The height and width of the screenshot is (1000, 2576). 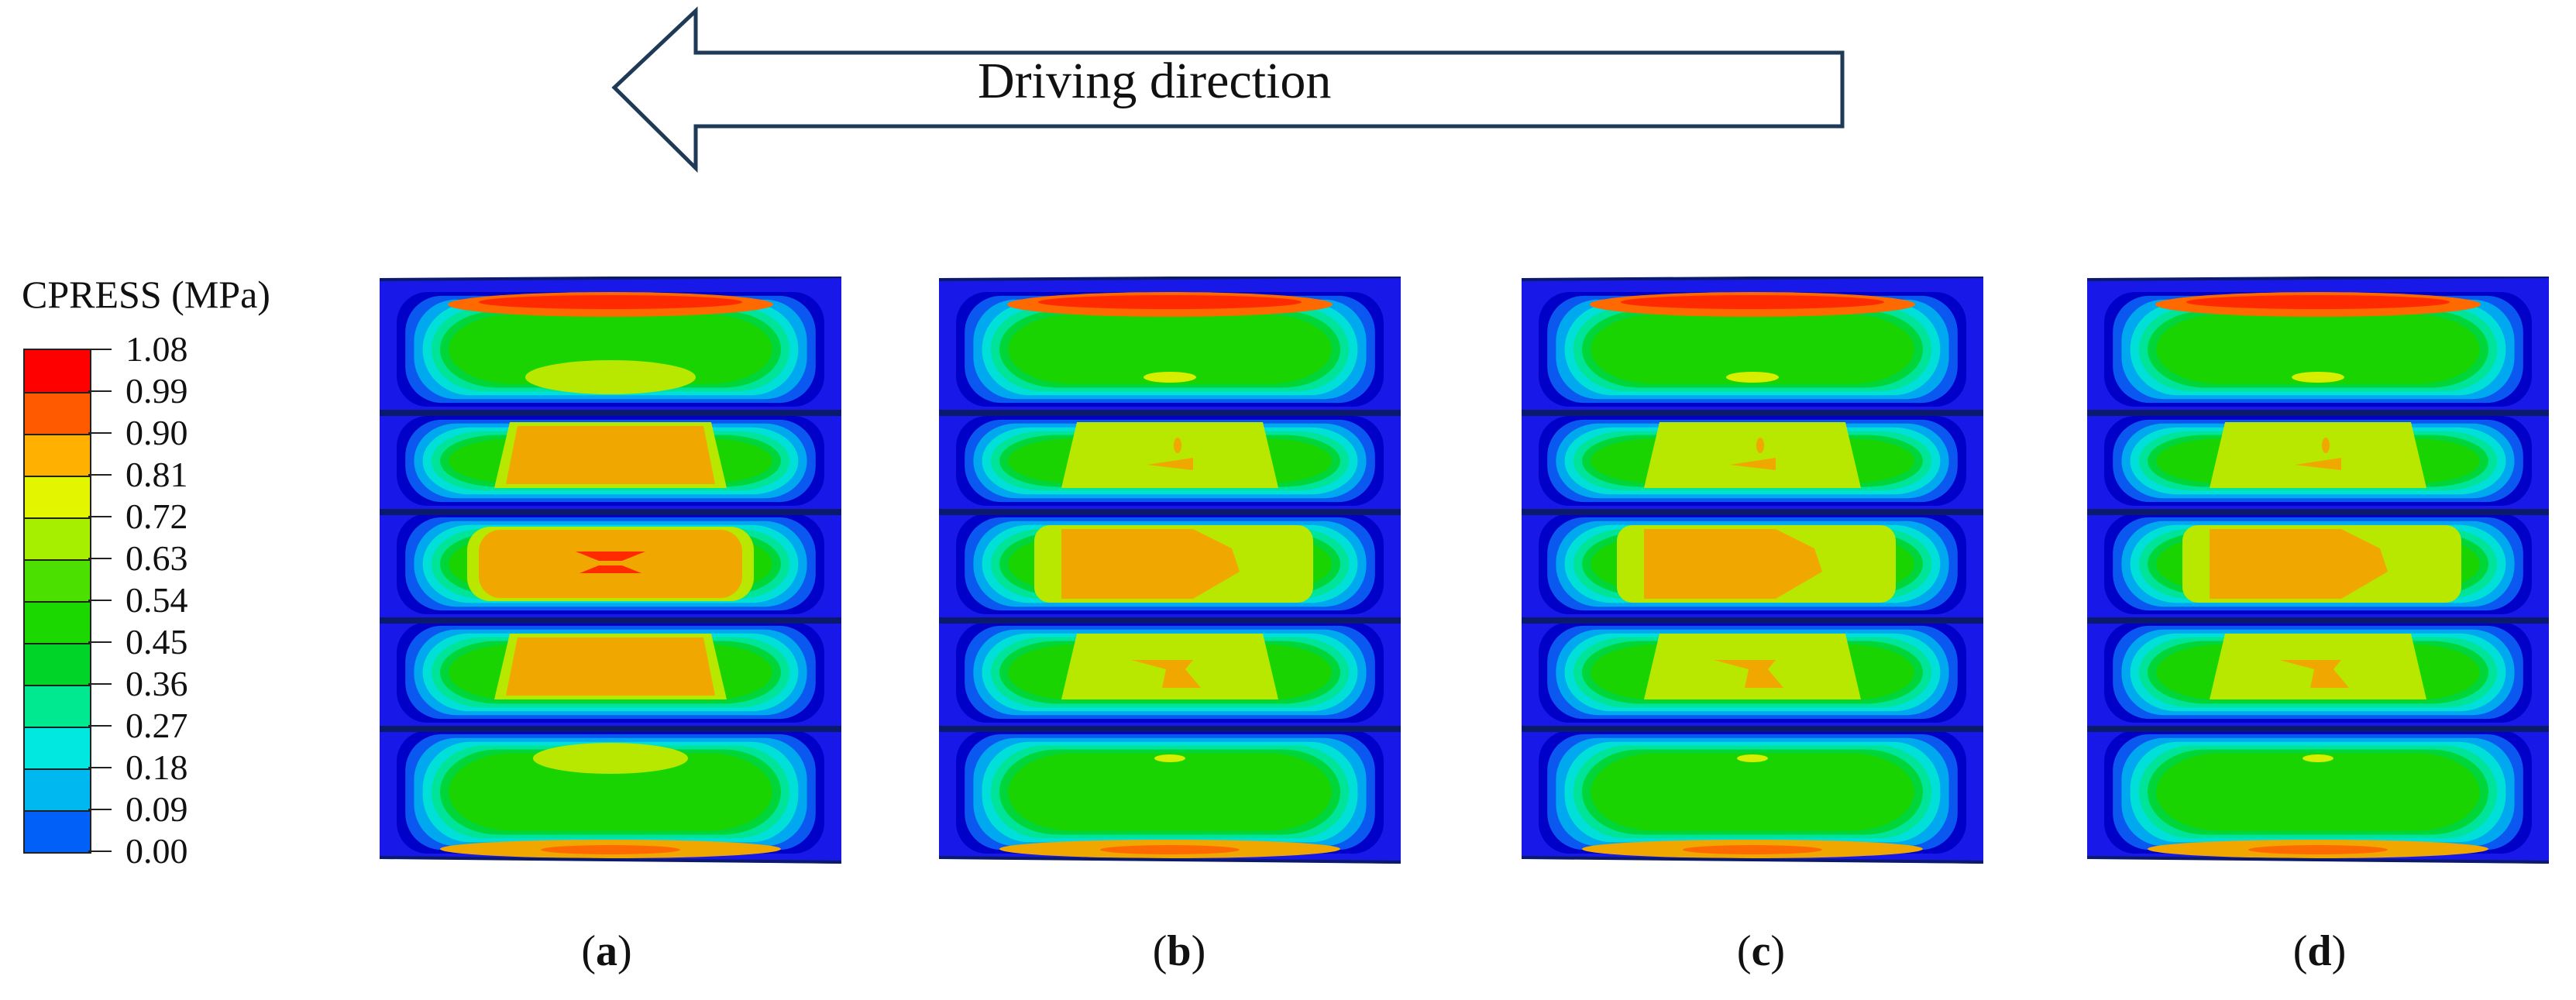 I want to click on legend-tick-label: 0.09, so click(x=157, y=809).